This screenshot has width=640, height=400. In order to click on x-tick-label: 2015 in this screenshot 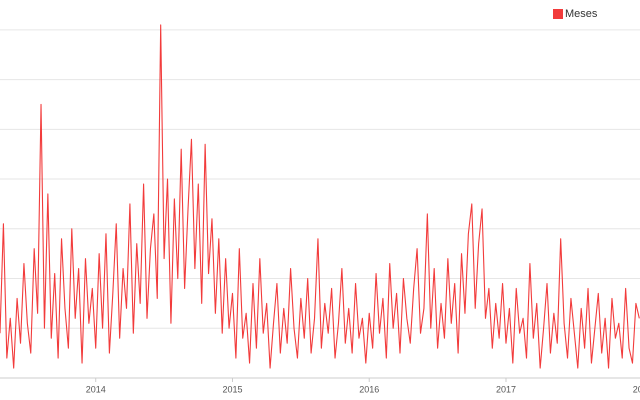, I will do `click(232, 389)`.